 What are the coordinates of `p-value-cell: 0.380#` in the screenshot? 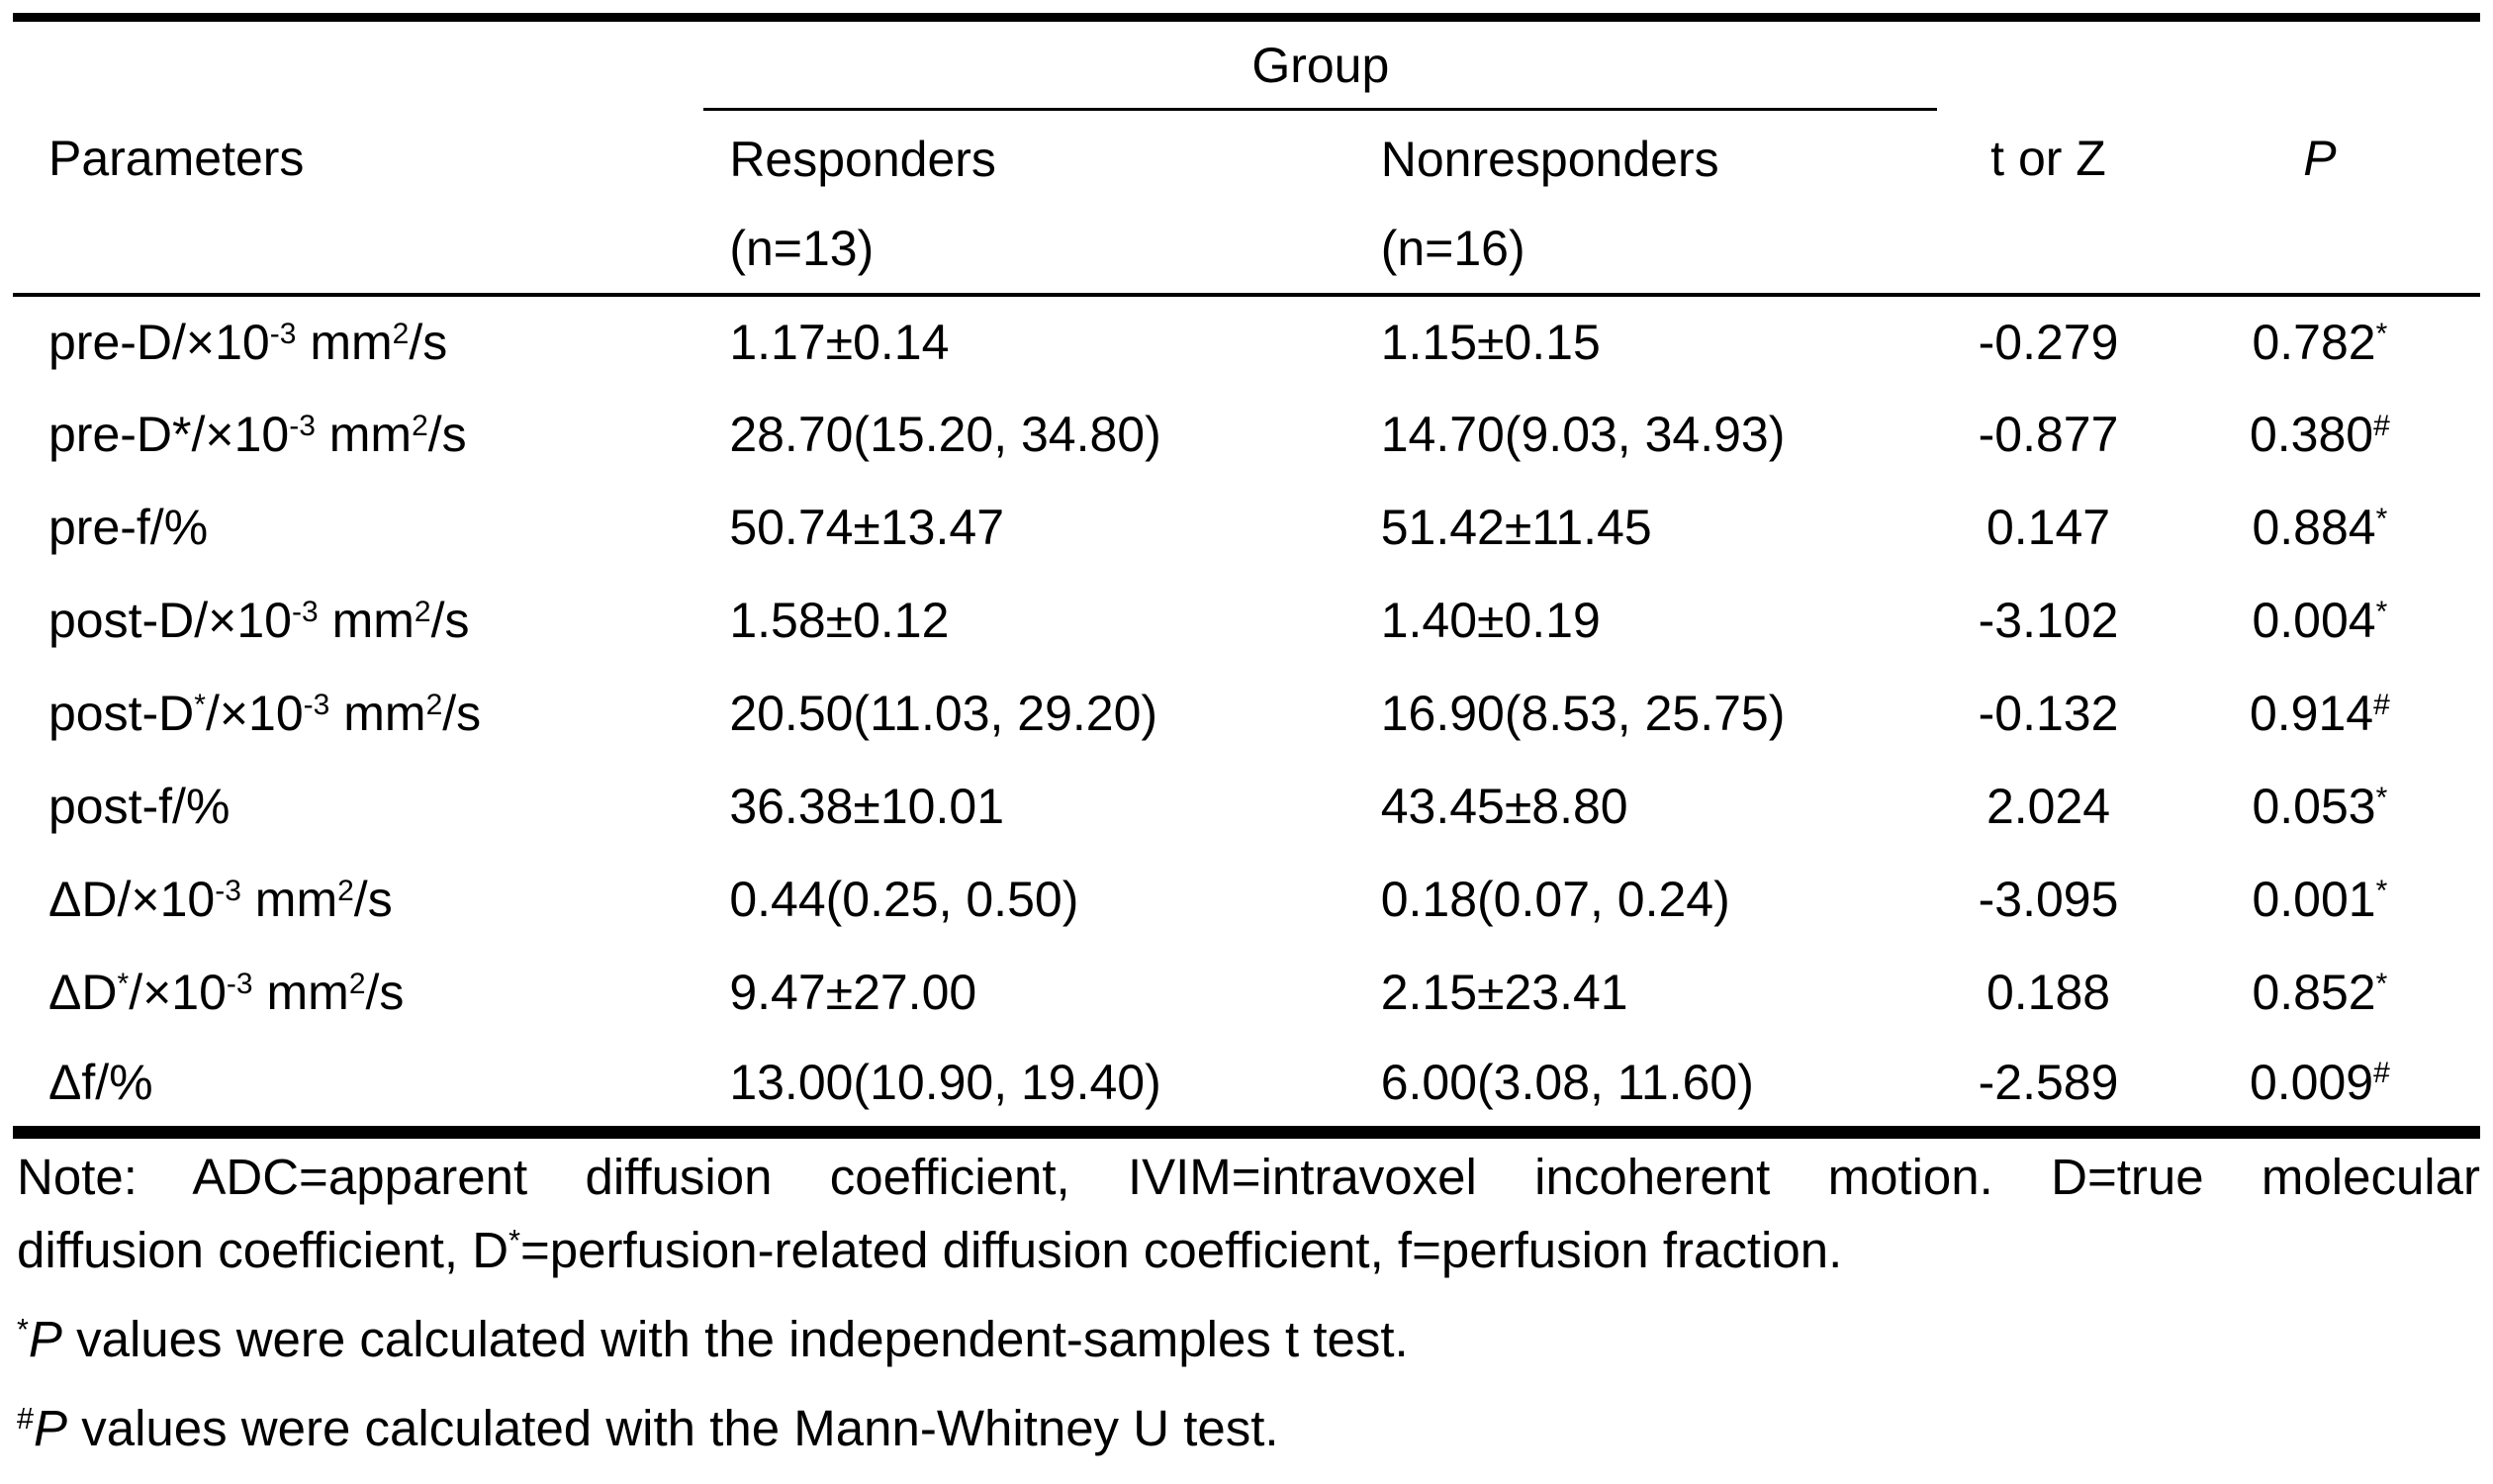 It's located at (2320, 434).